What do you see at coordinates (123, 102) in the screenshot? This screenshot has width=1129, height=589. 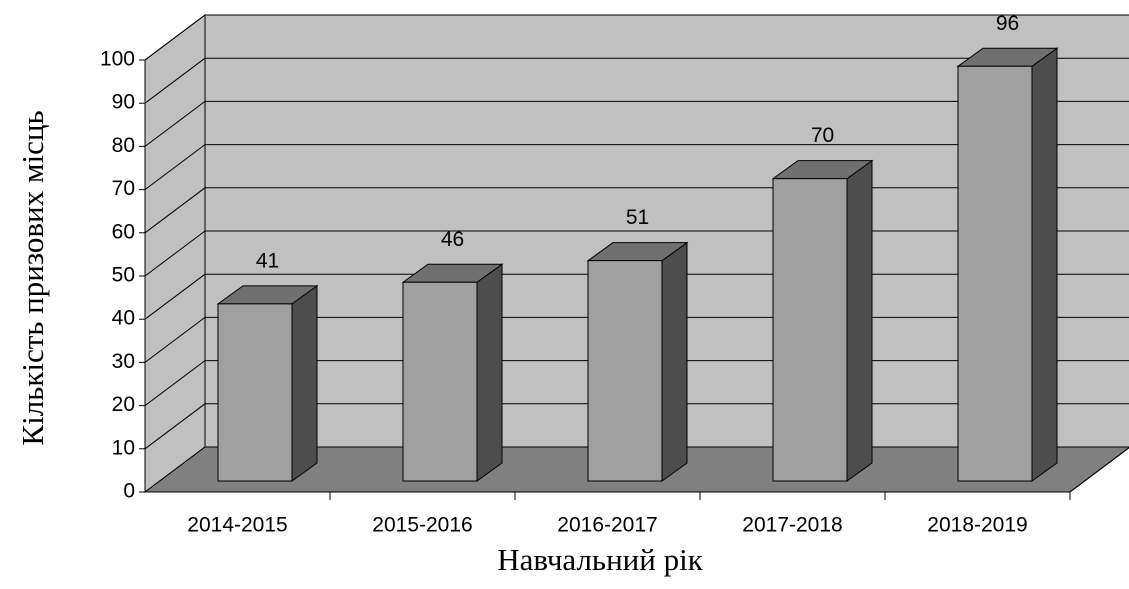 I see `y-tick-label: 90` at bounding box center [123, 102].